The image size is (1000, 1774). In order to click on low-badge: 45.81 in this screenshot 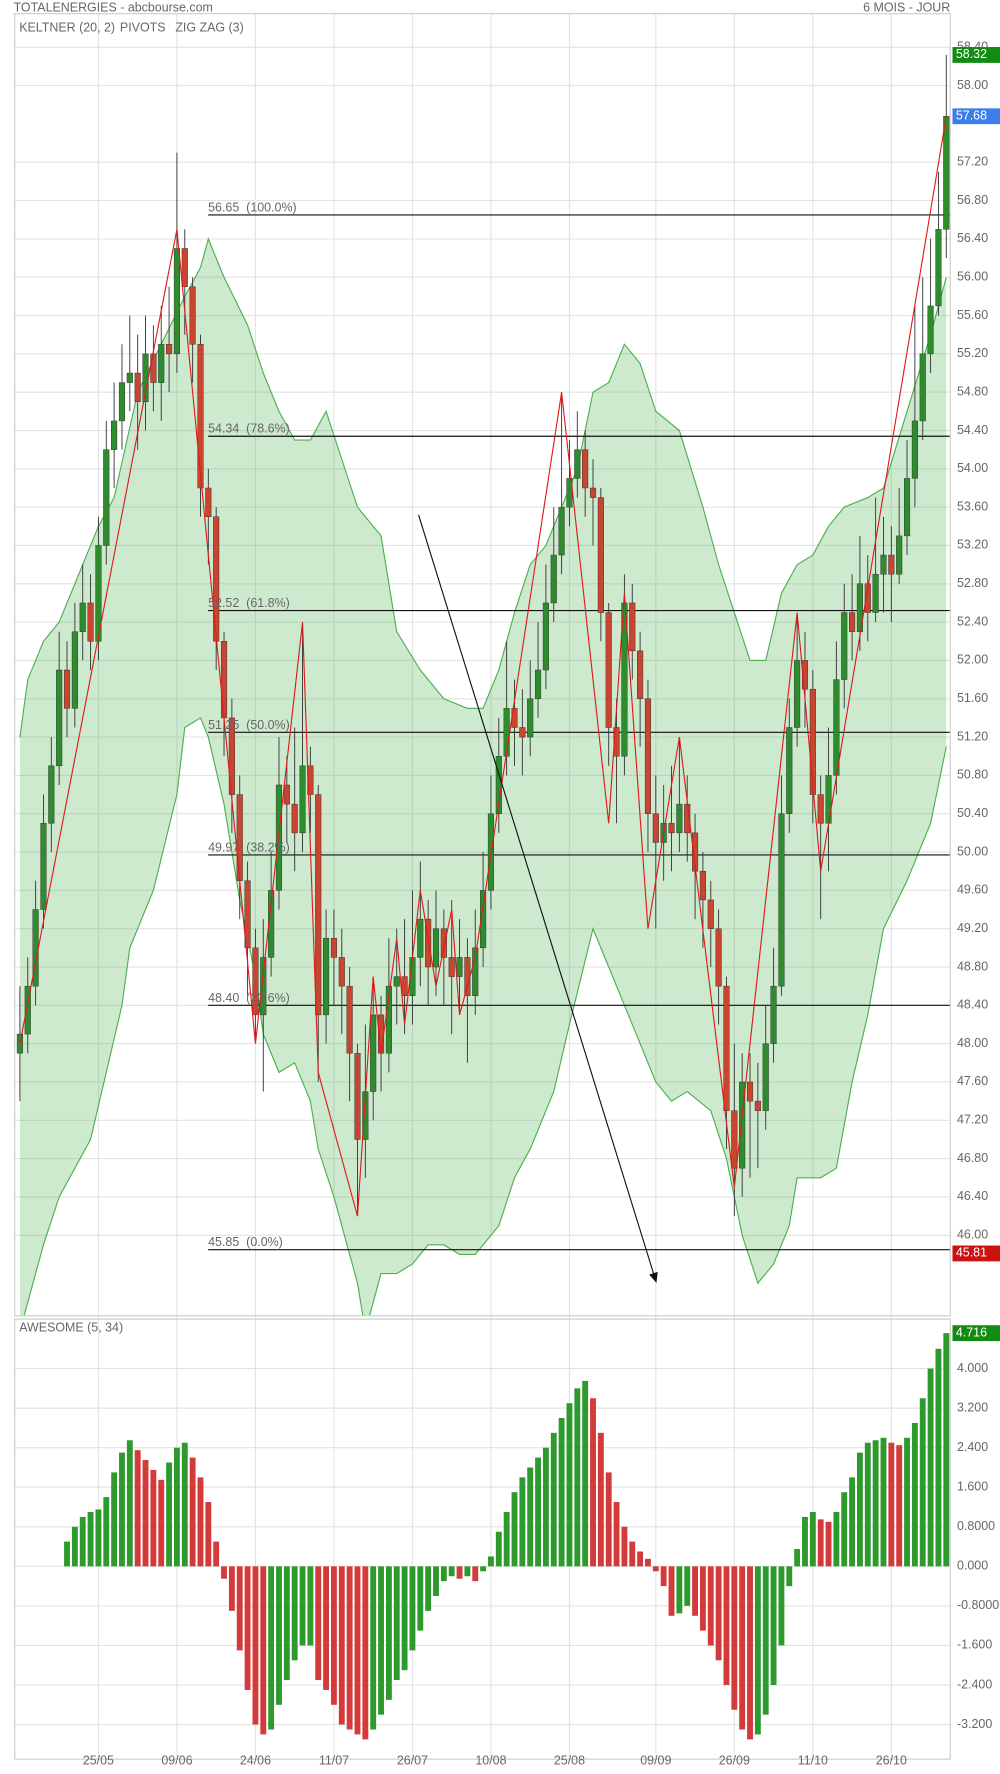, I will do `click(971, 1253)`.